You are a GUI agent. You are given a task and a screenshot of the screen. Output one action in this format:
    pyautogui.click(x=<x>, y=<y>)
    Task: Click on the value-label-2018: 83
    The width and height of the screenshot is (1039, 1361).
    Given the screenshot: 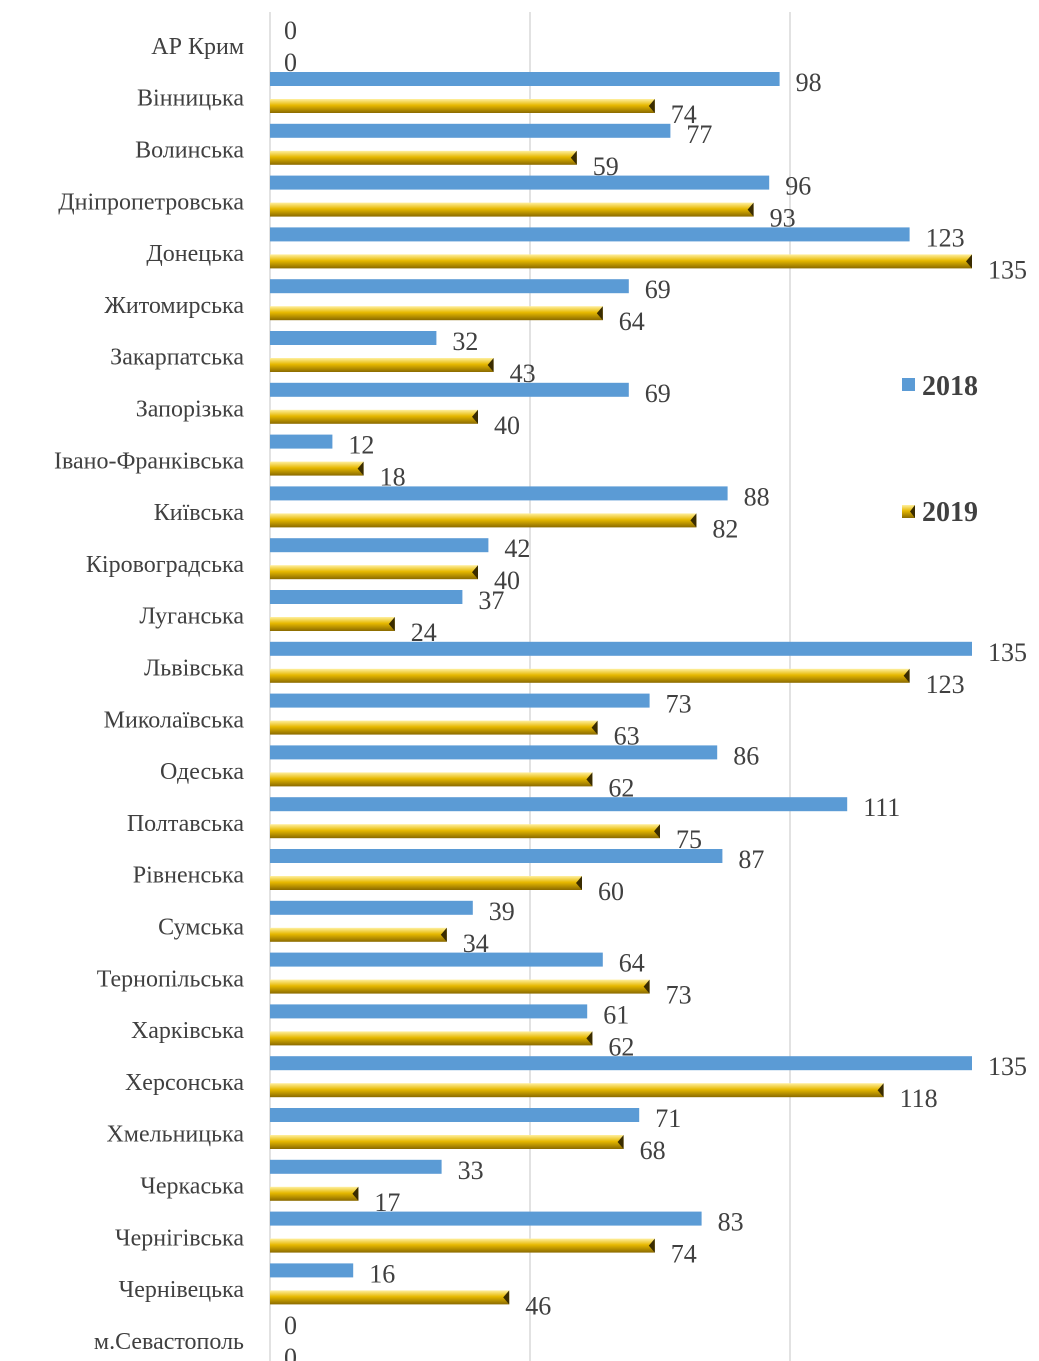 What is the action you would take?
    pyautogui.click(x=731, y=1222)
    